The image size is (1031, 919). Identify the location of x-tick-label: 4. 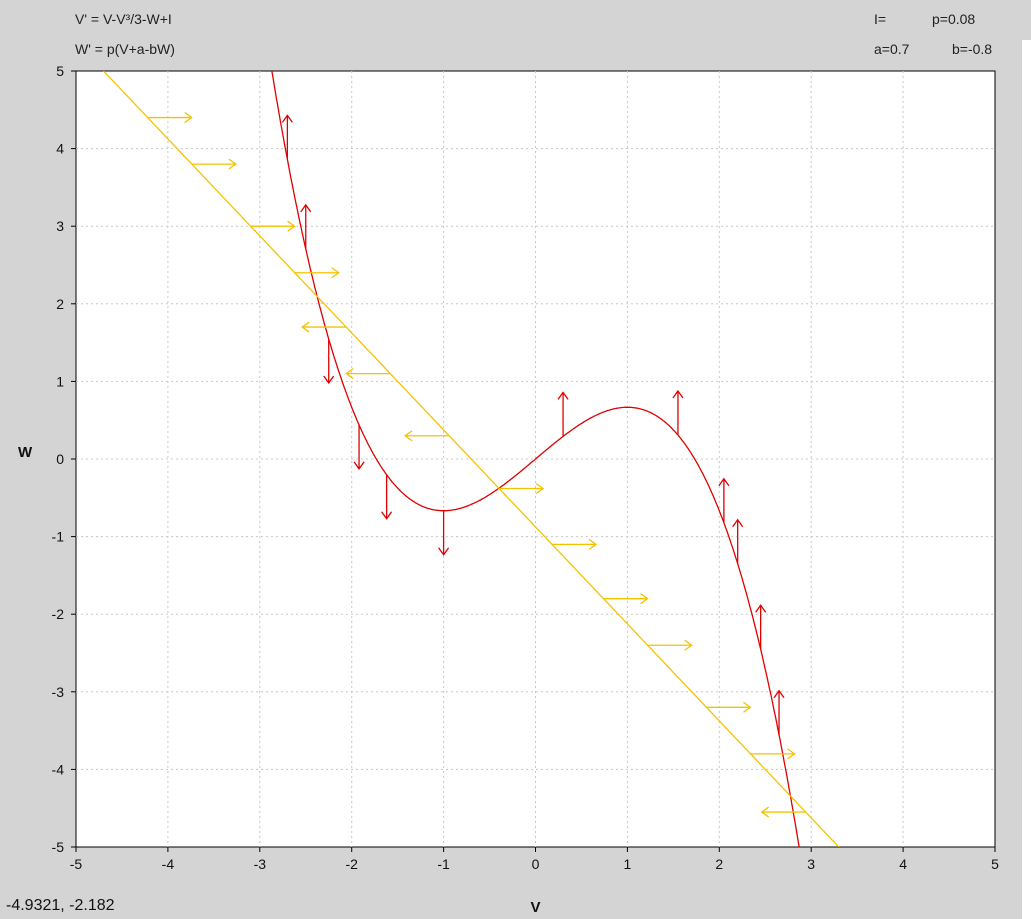
(903, 864).